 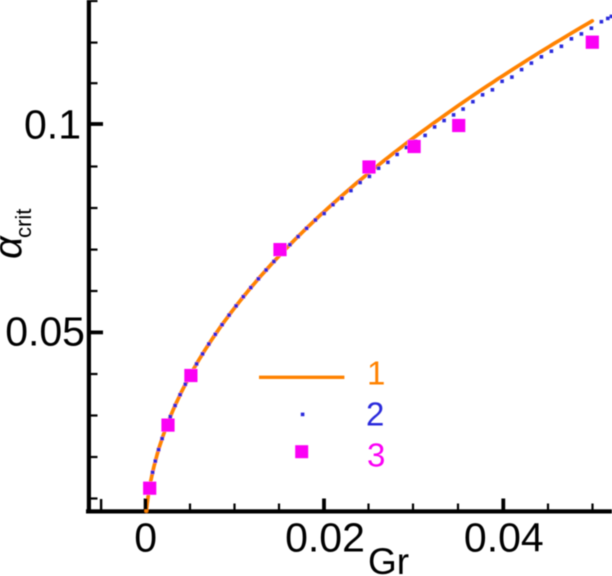 I want to click on svg-text: 0.04, so click(x=504, y=538).